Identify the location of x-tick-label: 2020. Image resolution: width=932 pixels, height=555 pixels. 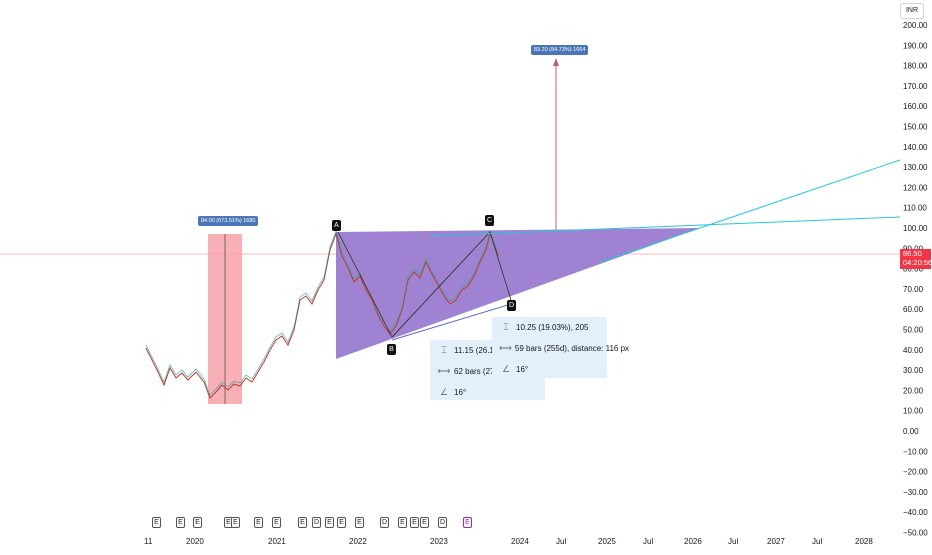
(195, 541).